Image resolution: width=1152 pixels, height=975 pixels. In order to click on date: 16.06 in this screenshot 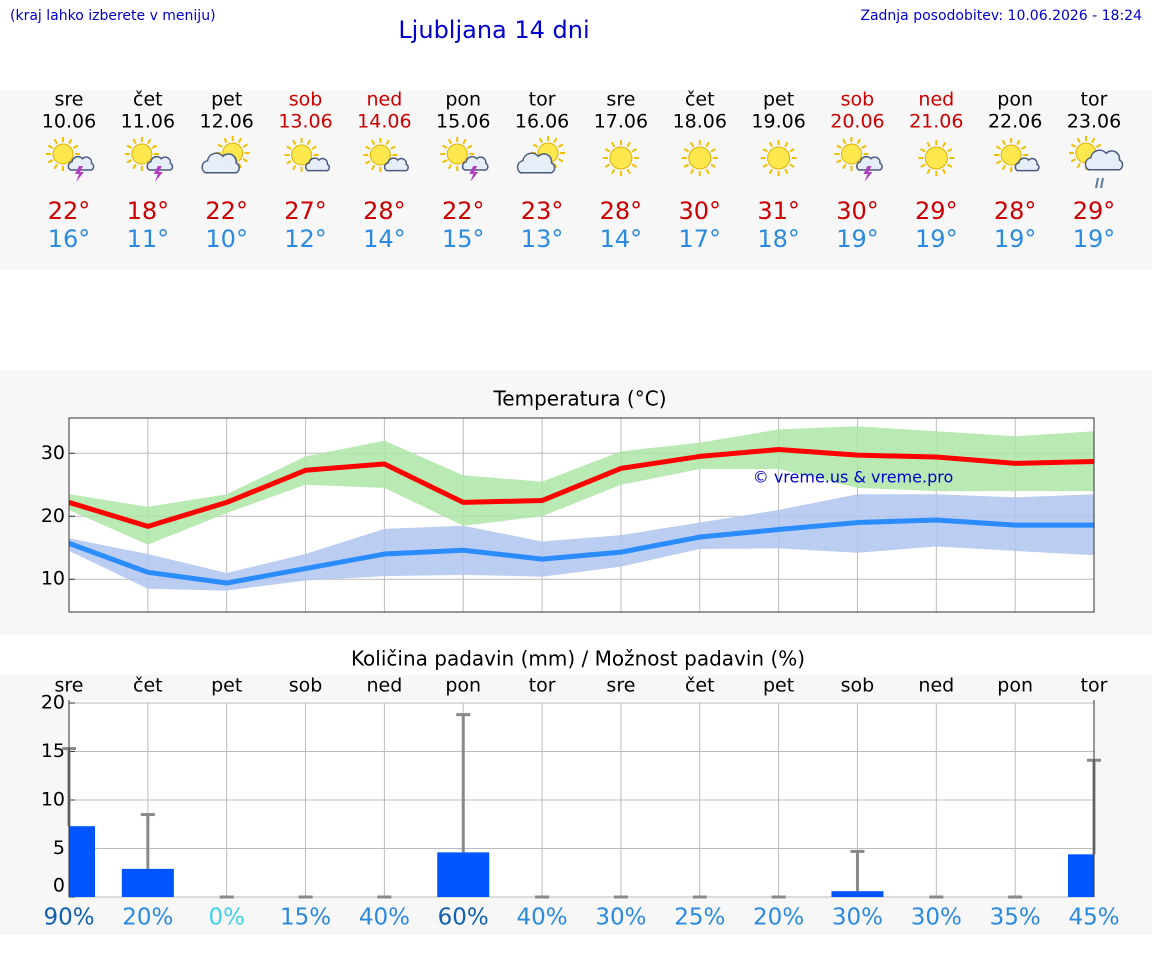, I will do `click(542, 122)`.